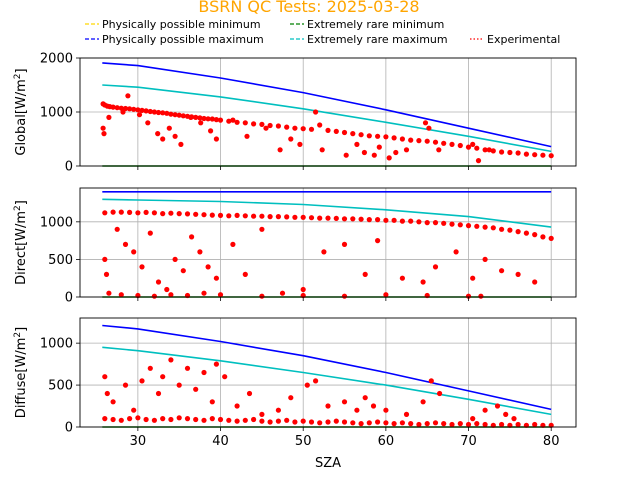 Image resolution: width=640 pixels, height=480 pixels. I want to click on legend-label: Extremely rare minimum, so click(375, 24).